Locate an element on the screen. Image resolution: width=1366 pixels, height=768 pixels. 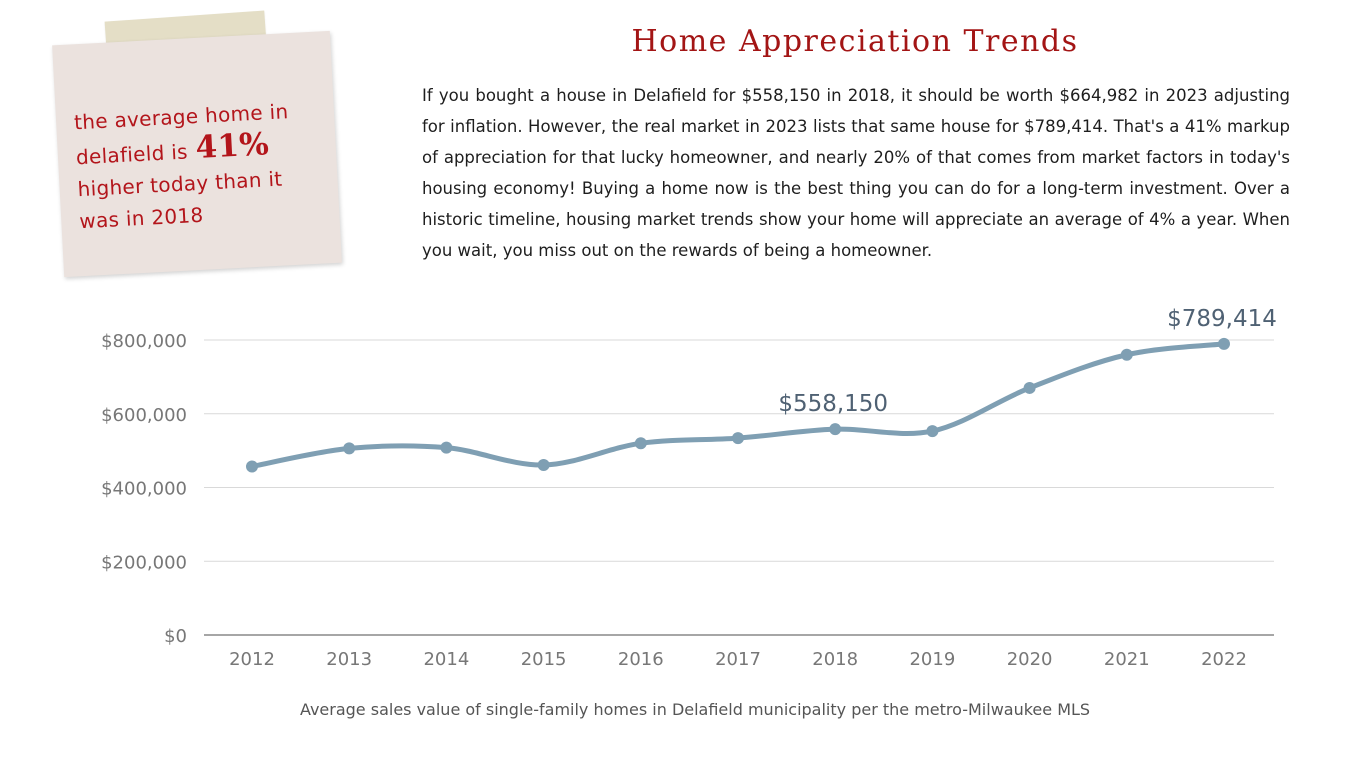
x-tick-label: 2016 is located at coordinates (641, 659).